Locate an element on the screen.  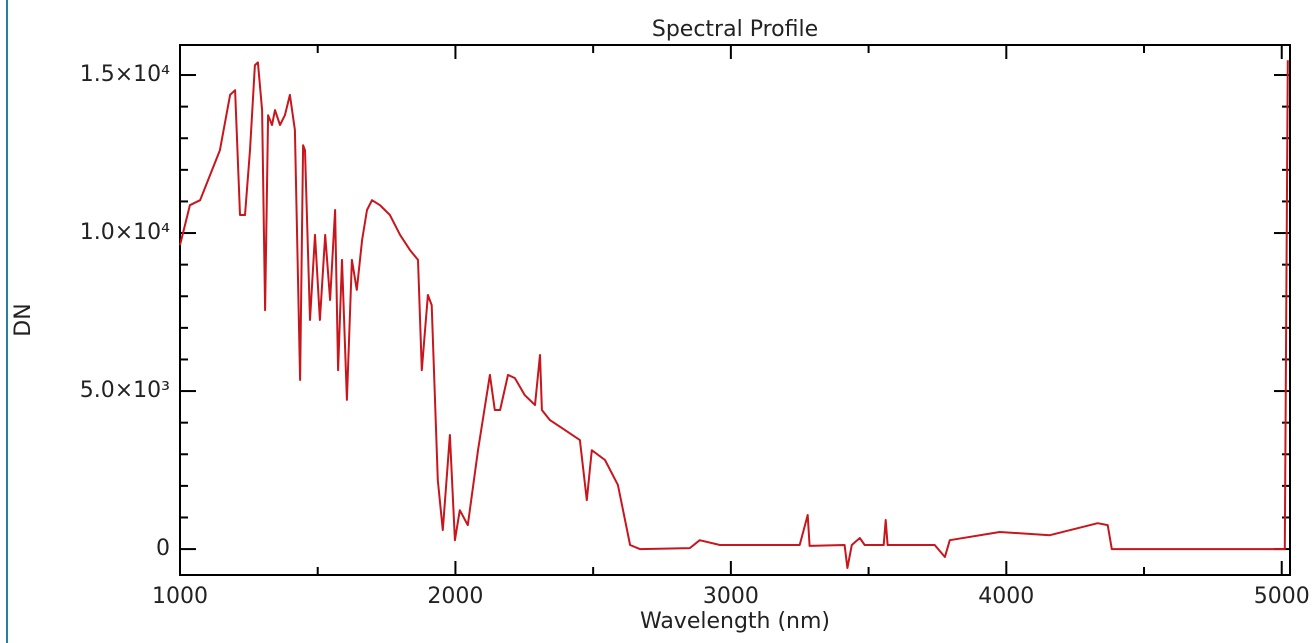
y-tick-label: 1.5×10⁴ is located at coordinates (125, 74).